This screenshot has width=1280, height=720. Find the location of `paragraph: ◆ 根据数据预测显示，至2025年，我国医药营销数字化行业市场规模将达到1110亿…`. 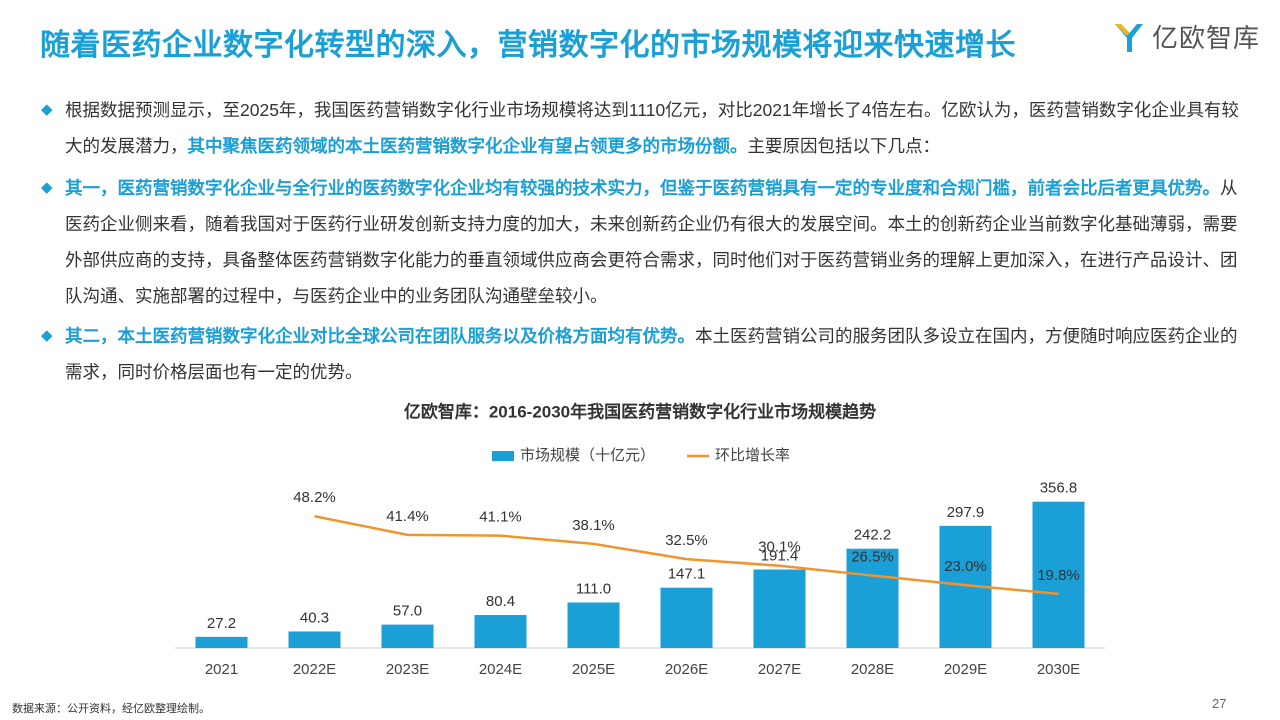

paragraph: ◆ 根据数据预测显示，至2025年，我国医药营销数字化行业市场规模将达到1110亿… is located at coordinates (640, 128).